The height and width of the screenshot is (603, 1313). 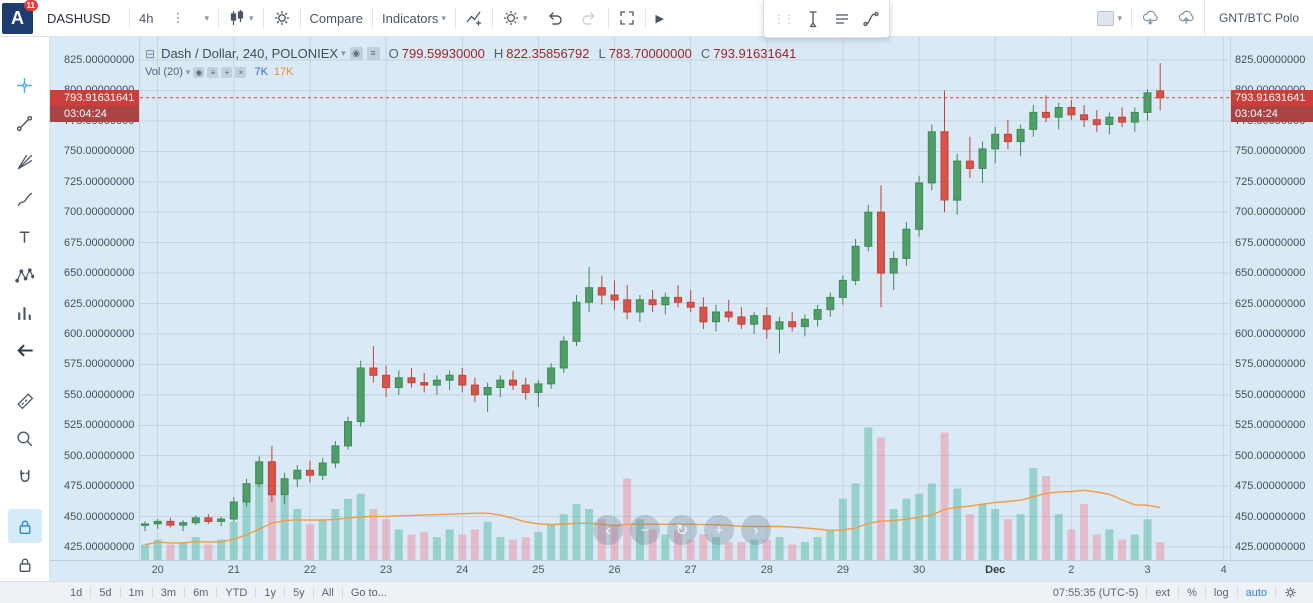 What do you see at coordinates (843, 570) in the screenshot?
I see `time-label: 29` at bounding box center [843, 570].